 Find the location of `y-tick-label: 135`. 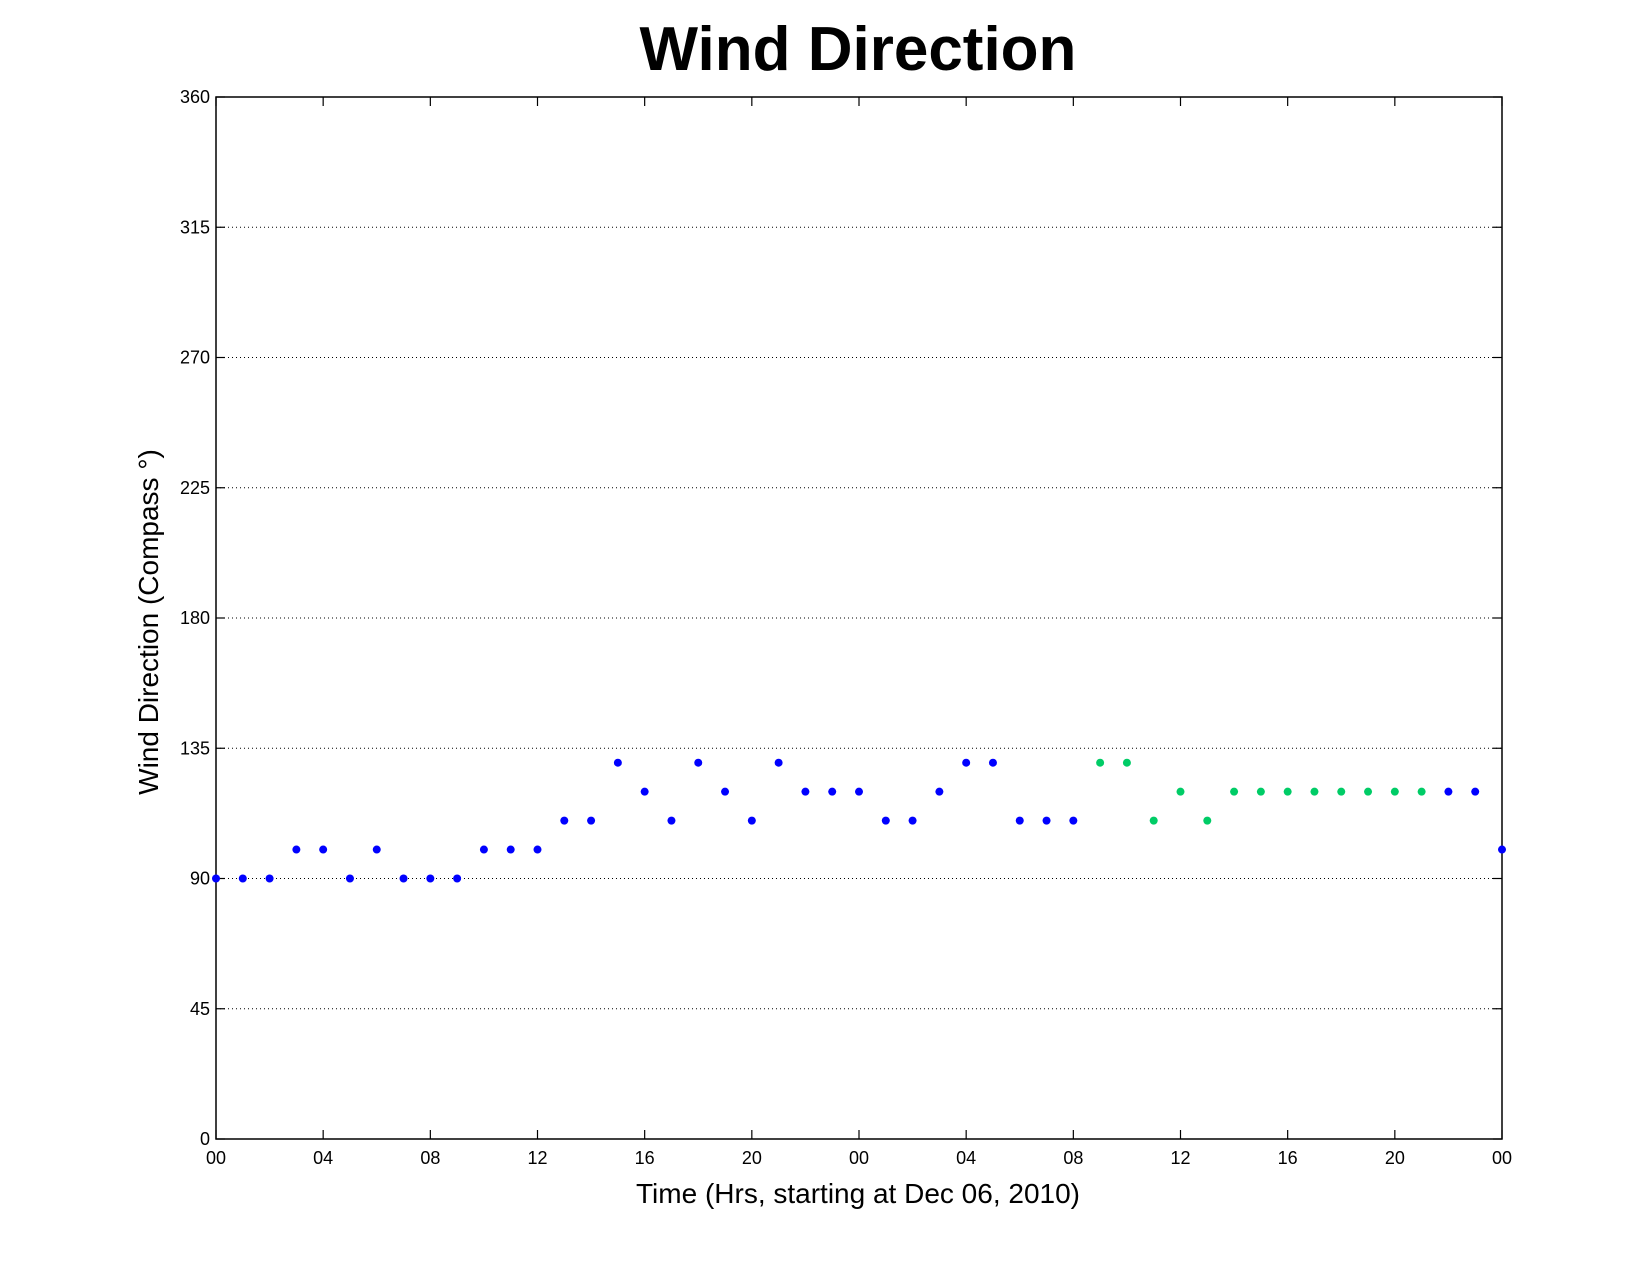

y-tick-label: 135 is located at coordinates (195, 748).